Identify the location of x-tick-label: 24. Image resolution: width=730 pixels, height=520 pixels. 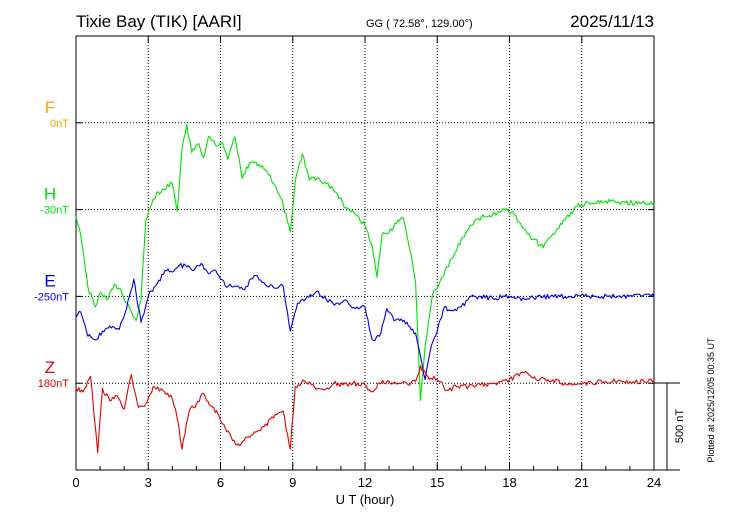
(654, 482).